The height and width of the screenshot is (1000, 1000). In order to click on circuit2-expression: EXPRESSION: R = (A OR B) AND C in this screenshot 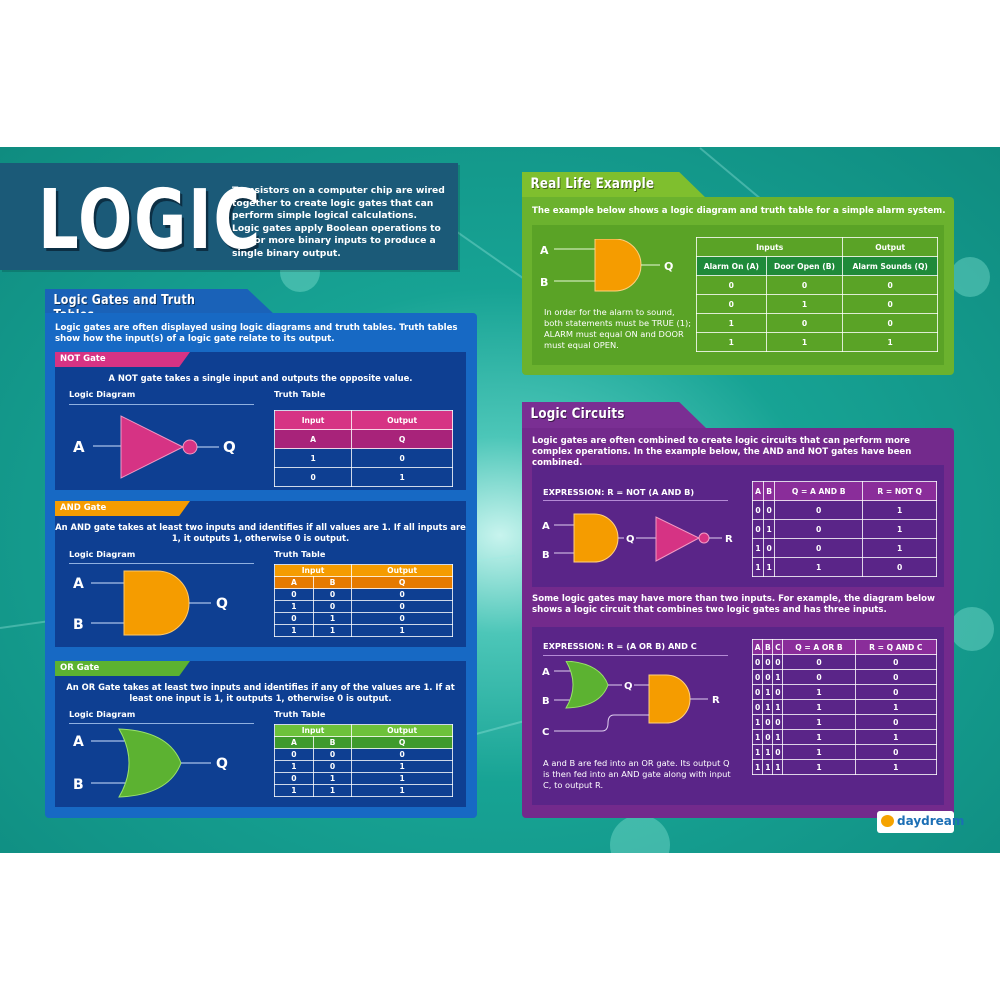, I will do `click(620, 646)`.